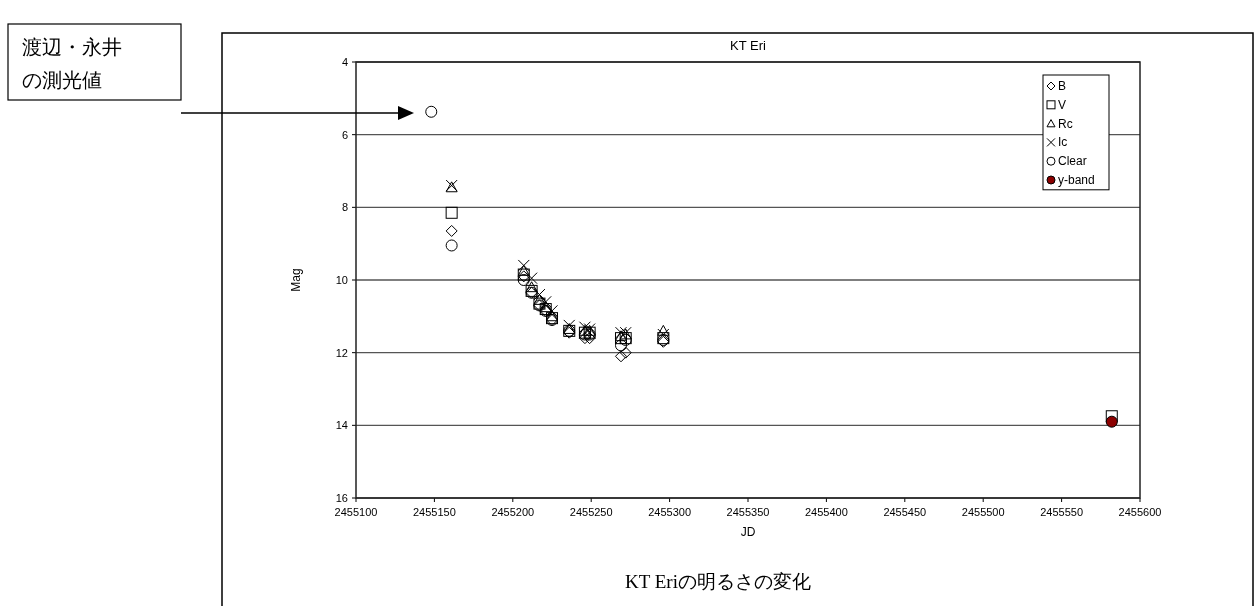 This screenshot has width=1255, height=606. What do you see at coordinates (748, 45) in the screenshot?
I see `chart-title: KT Eri` at bounding box center [748, 45].